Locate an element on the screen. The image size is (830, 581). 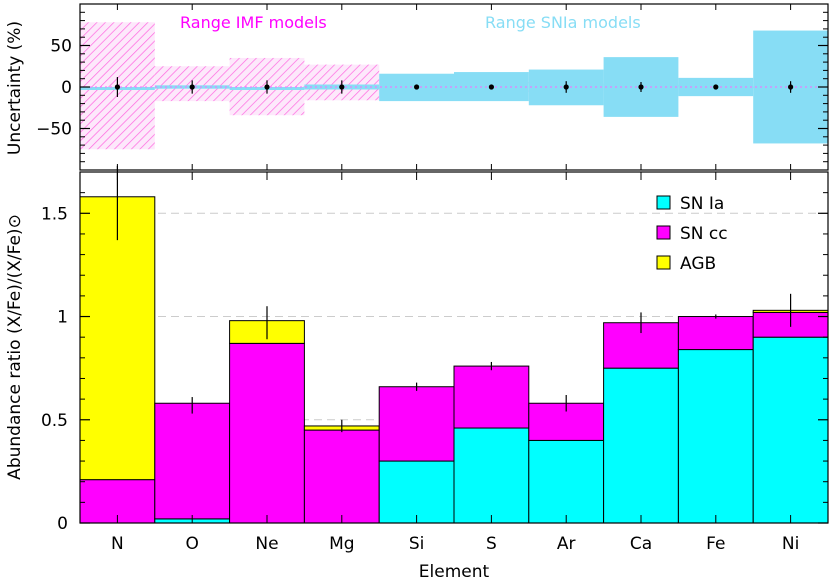
uncertainty-point-n is located at coordinates (117, 87).